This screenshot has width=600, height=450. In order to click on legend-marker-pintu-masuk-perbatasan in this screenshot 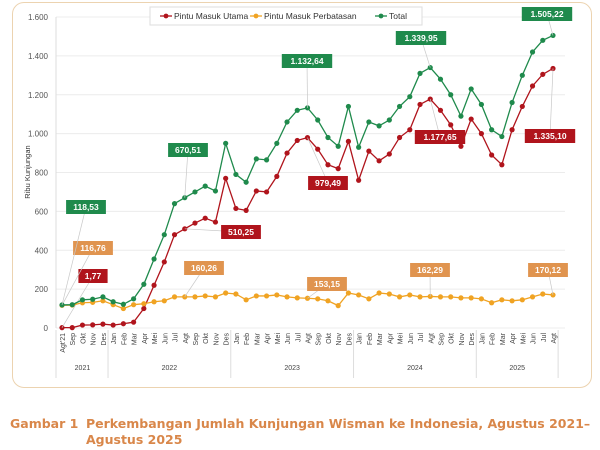, I will do `click(256, 16)`.